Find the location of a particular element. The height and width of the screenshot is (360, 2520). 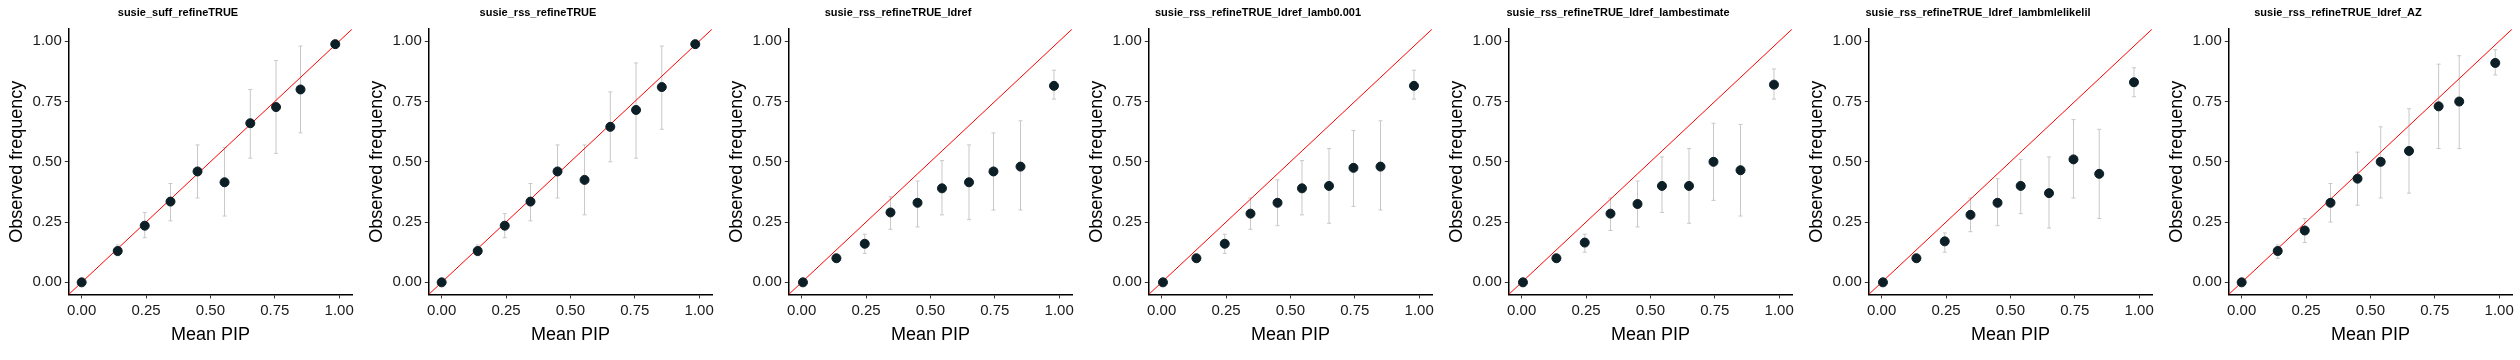

chart-title: susie_rss_refineTRUE_ldref_AZ is located at coordinates (2338, 11).